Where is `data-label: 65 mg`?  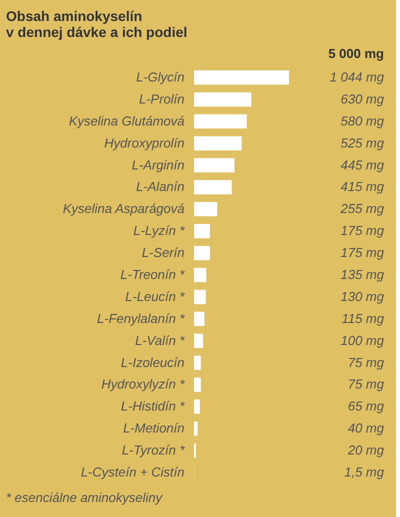
data-label: 65 mg is located at coordinates (366, 406).